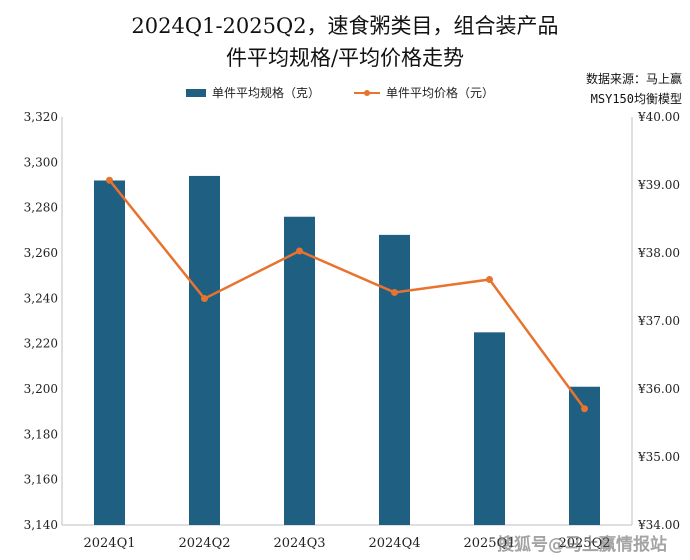  Describe the element at coordinates (299, 543) in the screenshot. I see `x-tick-label: 2024Q3` at that location.